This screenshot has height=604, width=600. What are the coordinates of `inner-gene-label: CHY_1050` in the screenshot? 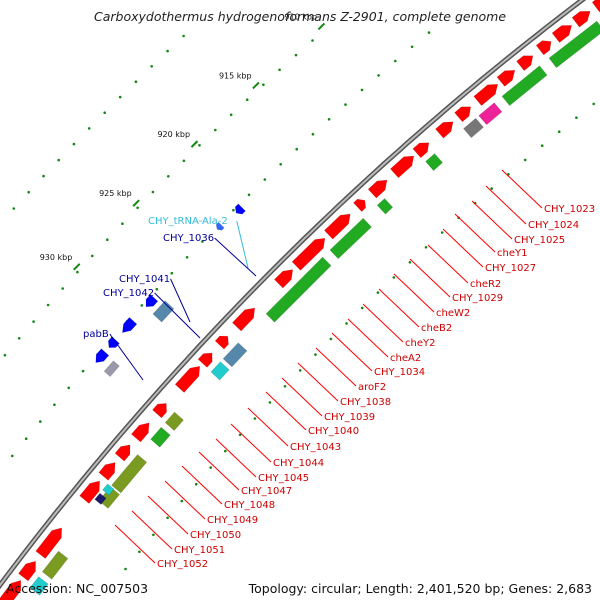 It's located at (194, 518).